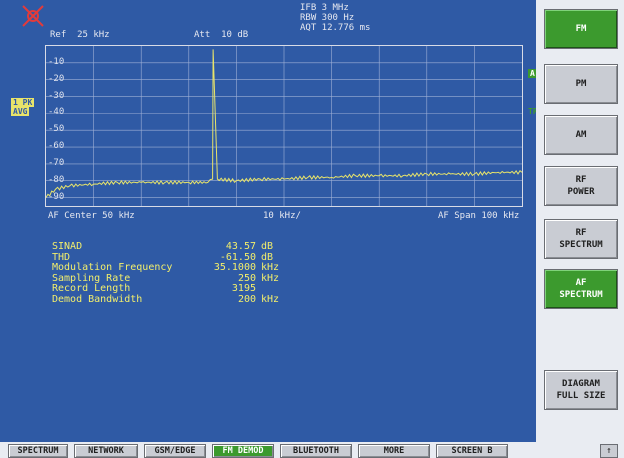 This screenshot has height=458, width=624. Describe the element at coordinates (335, 28) in the screenshot. I see `aqt-label: AQT 12.776 ms` at that location.